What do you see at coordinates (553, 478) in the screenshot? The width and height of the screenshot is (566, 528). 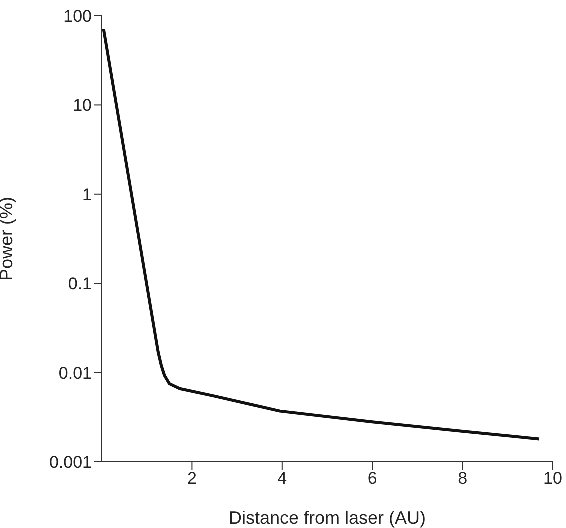 I see `x-tick-label: 10` at bounding box center [553, 478].